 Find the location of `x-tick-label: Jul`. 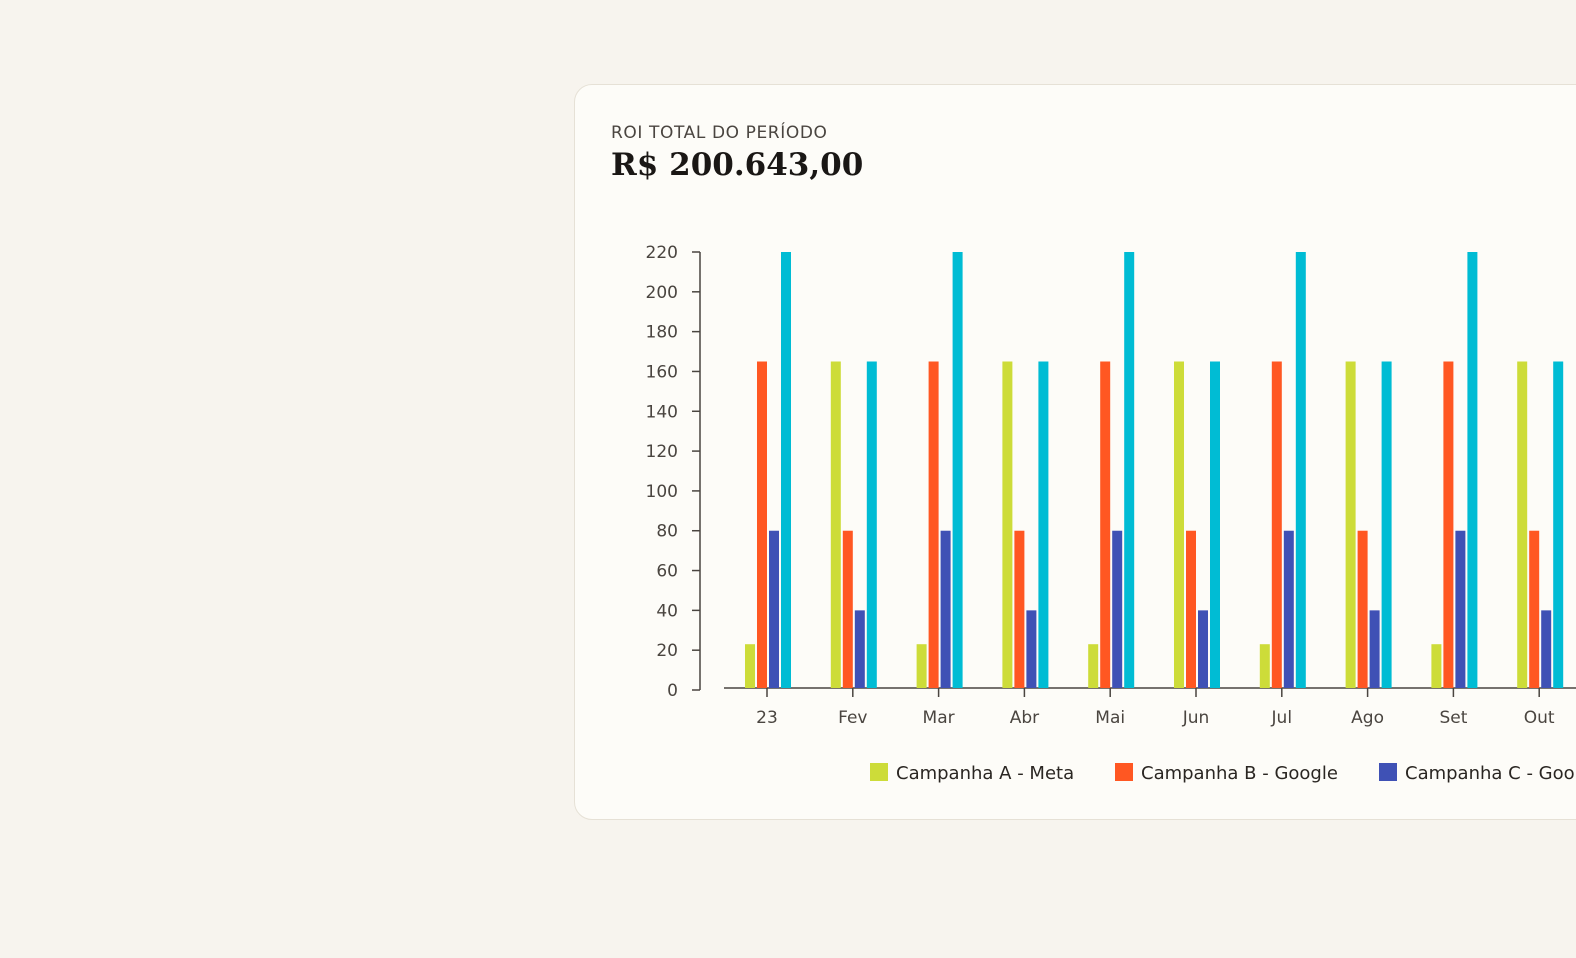

x-tick-label: Jul is located at coordinates (1282, 718).